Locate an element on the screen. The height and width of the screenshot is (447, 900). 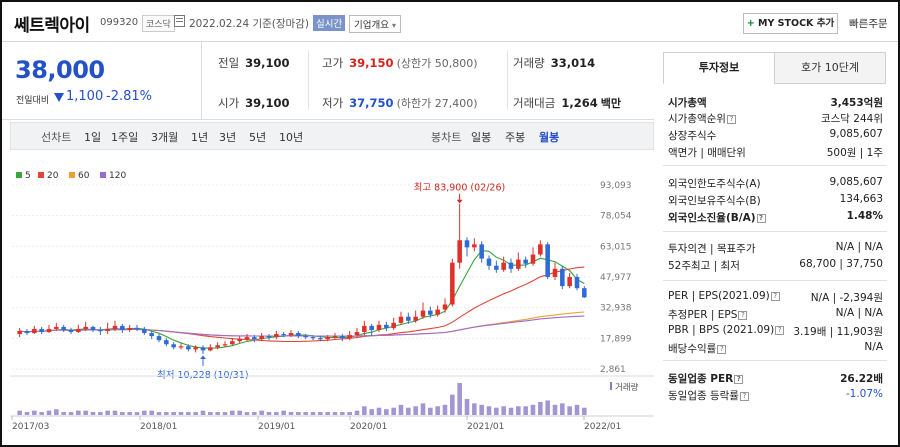
info-row-value: 1.48% is located at coordinates (864, 216).